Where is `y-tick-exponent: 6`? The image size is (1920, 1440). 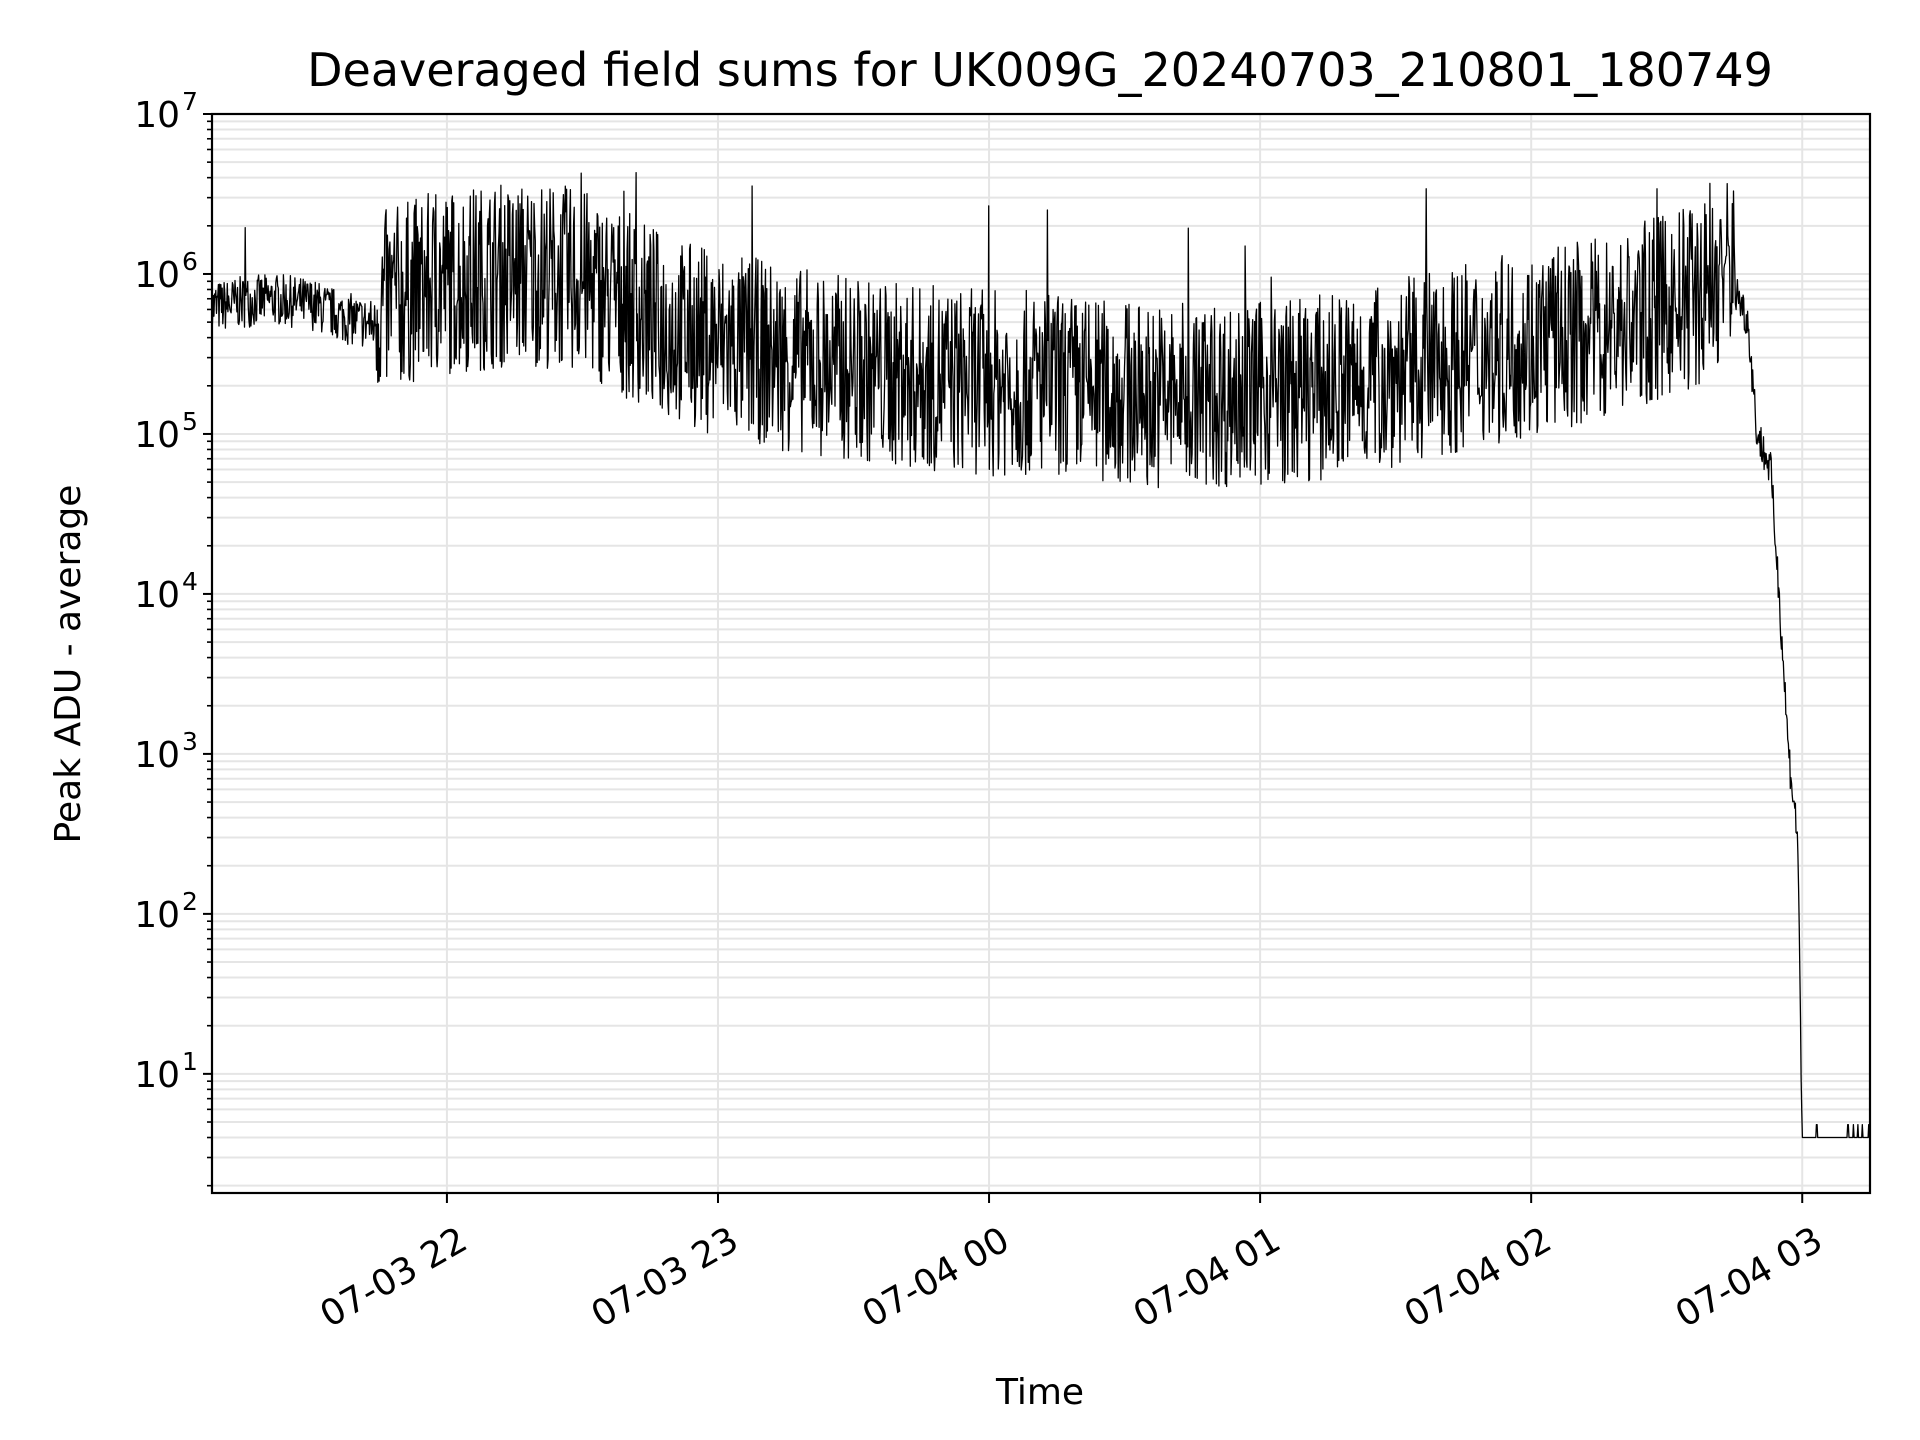
y-tick-exponent: 6 is located at coordinates (190, 261).